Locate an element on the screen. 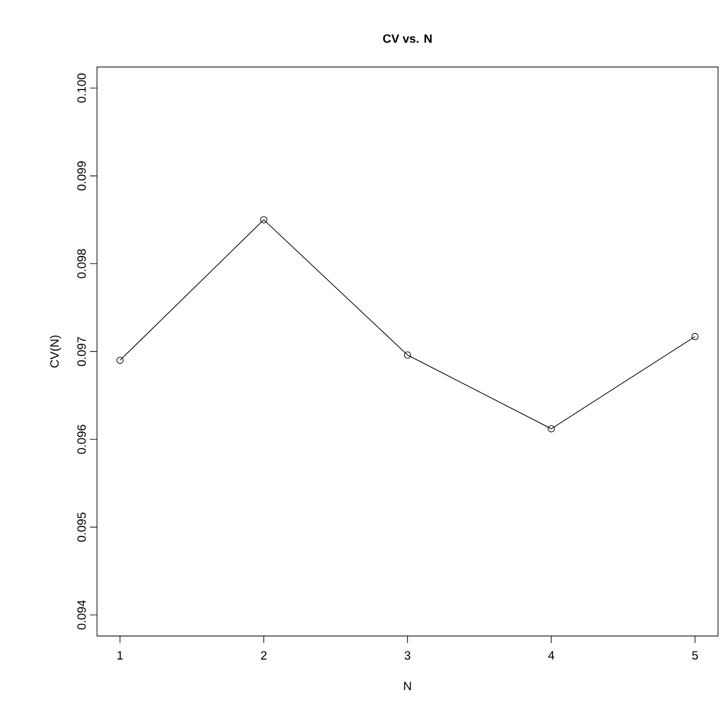  y-tick-label: 0.098 is located at coordinates (81, 263).